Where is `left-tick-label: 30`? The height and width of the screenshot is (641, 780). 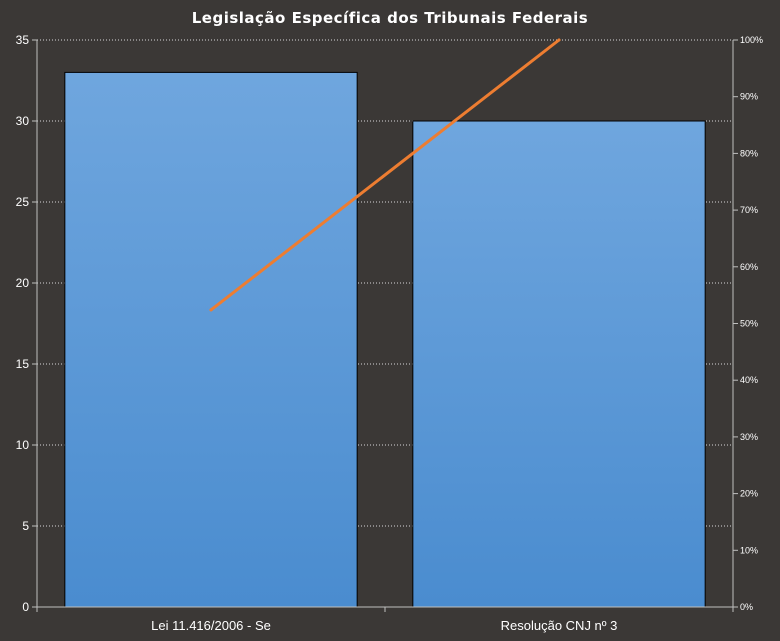 left-tick-label: 30 is located at coordinates (23, 121).